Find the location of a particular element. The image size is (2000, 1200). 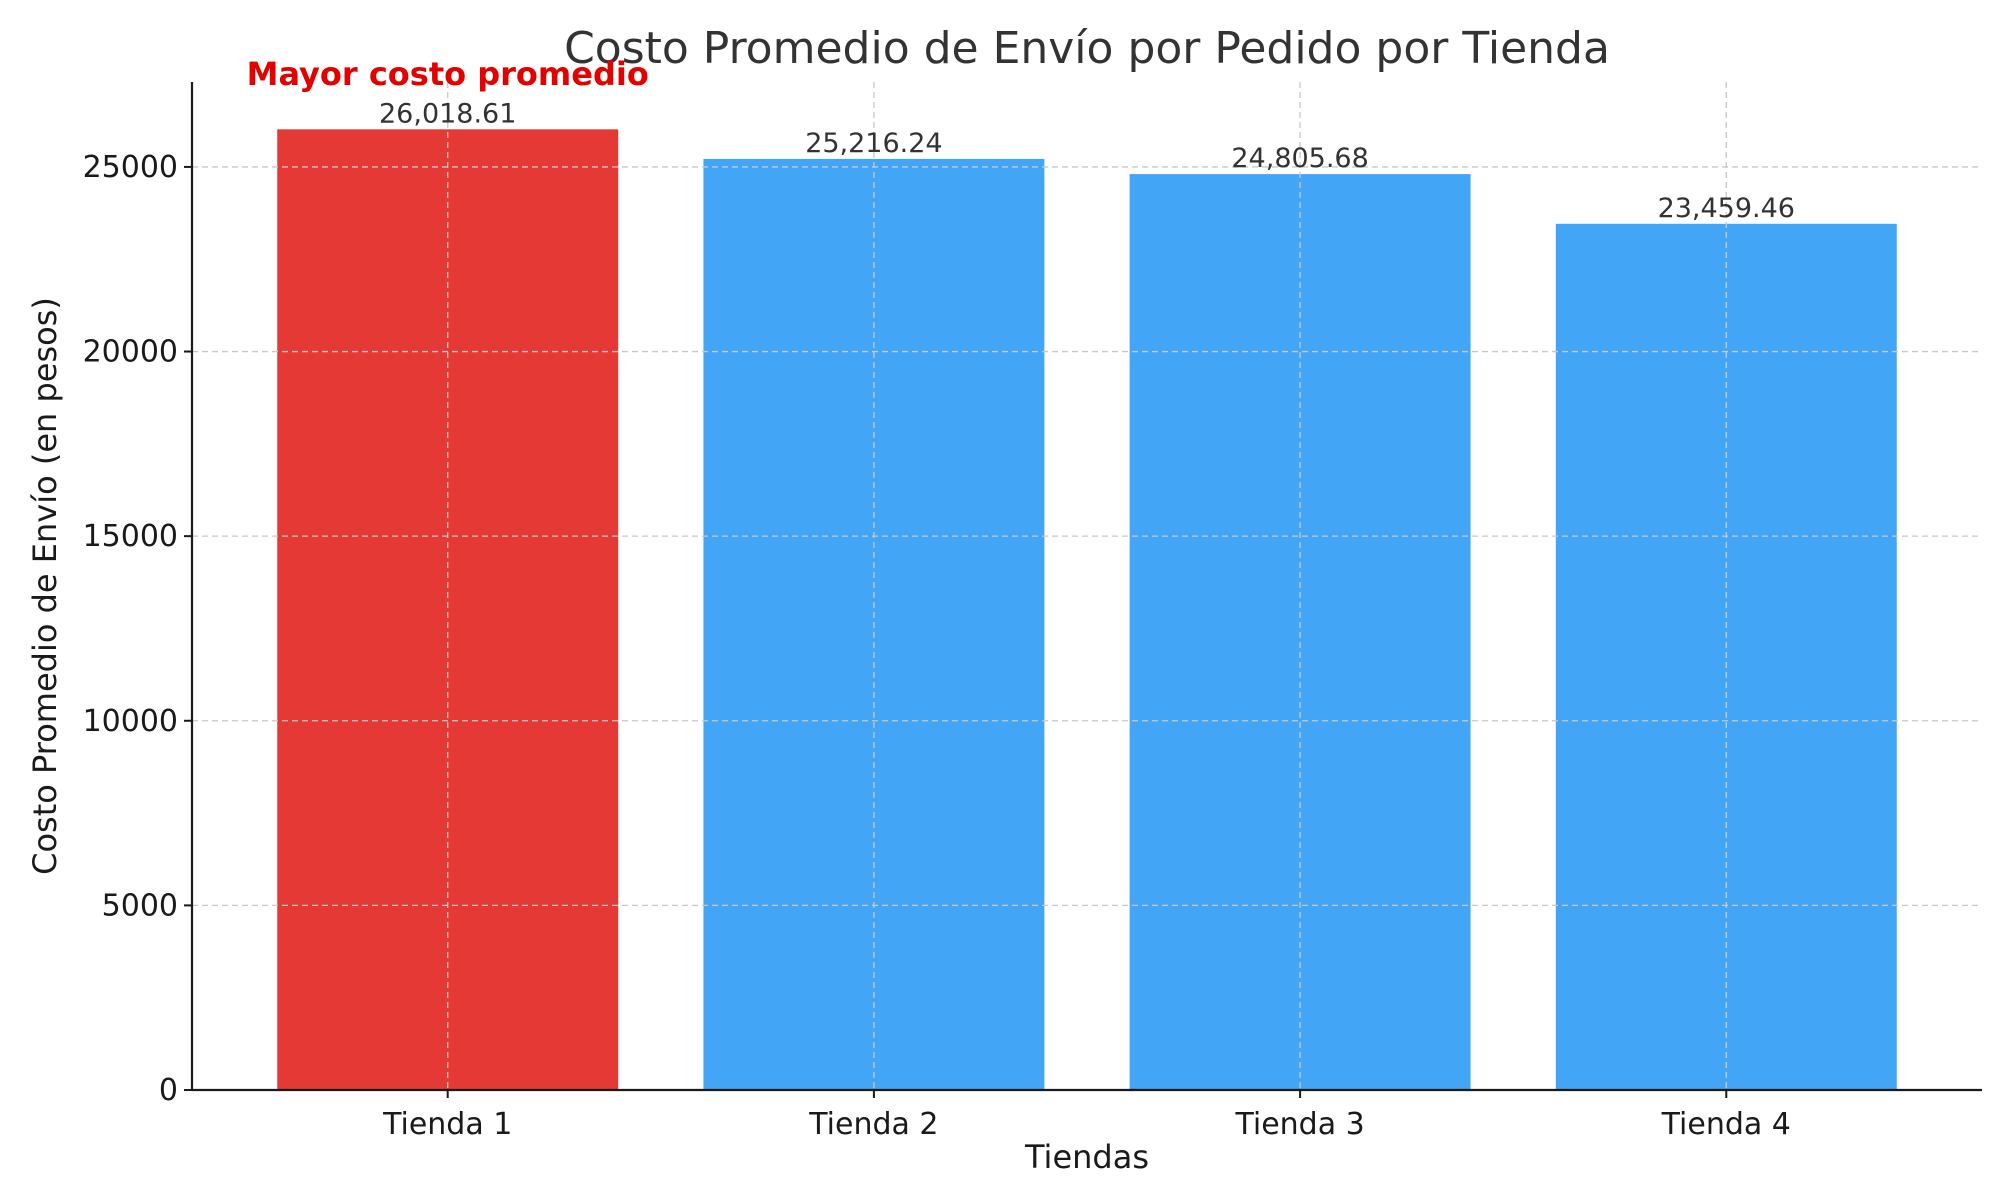

value-label: 26,018.61 is located at coordinates (447, 113).